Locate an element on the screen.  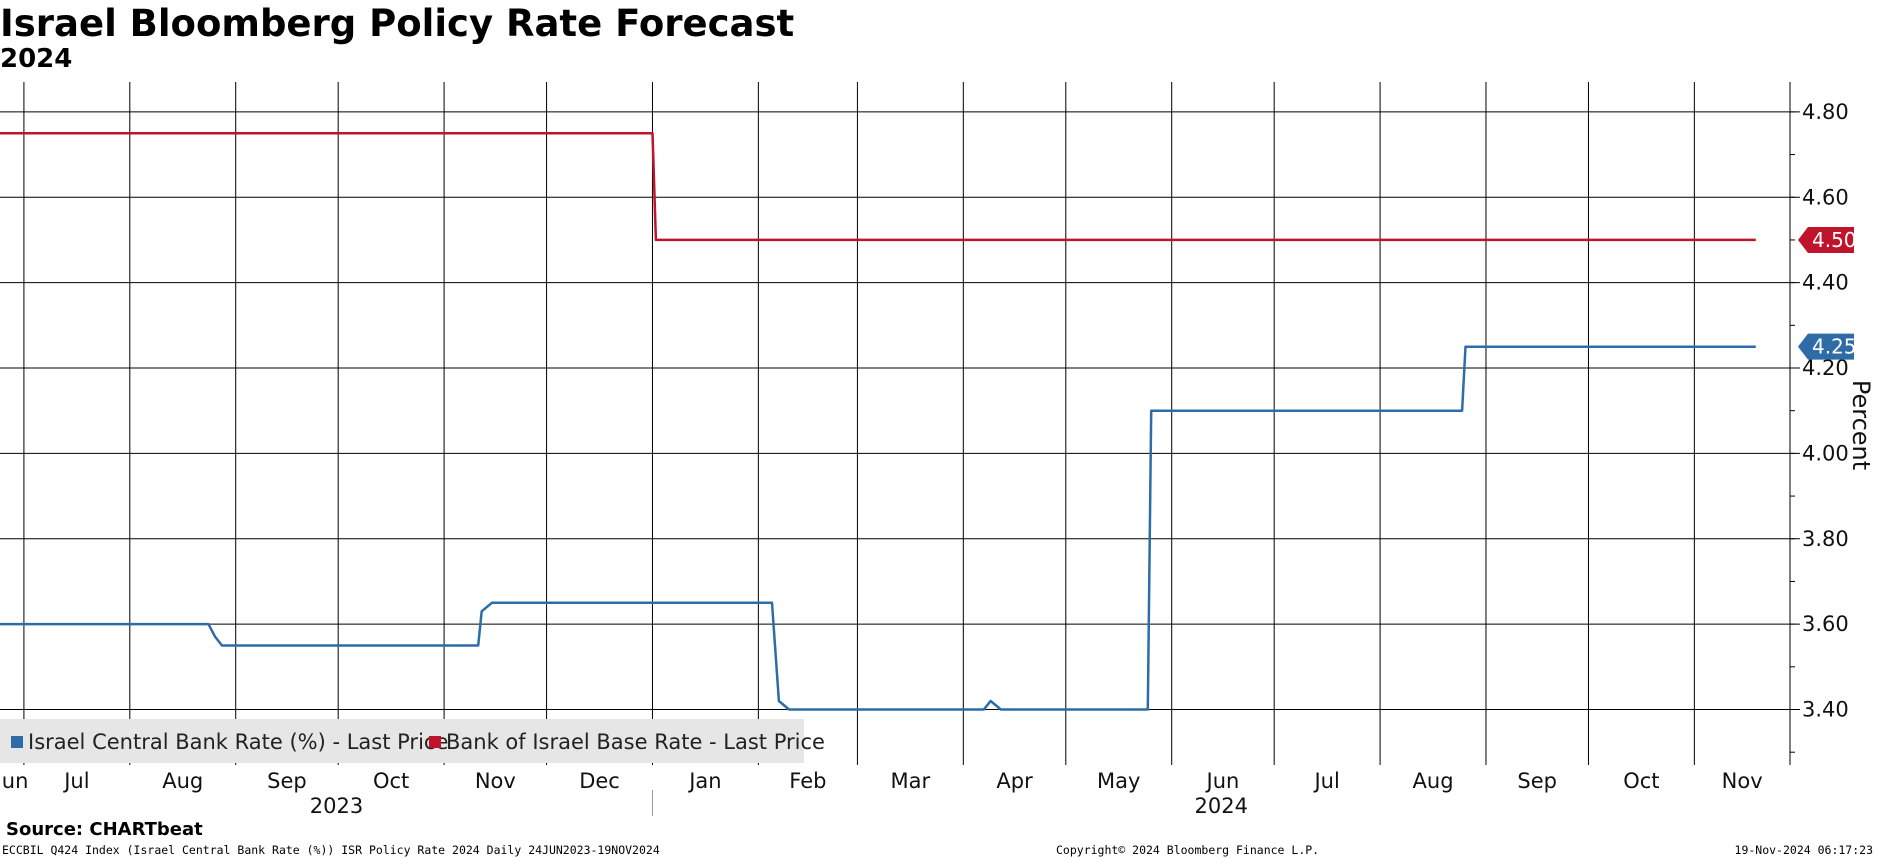
y-tick-label: 3.60 is located at coordinates (1825, 624).